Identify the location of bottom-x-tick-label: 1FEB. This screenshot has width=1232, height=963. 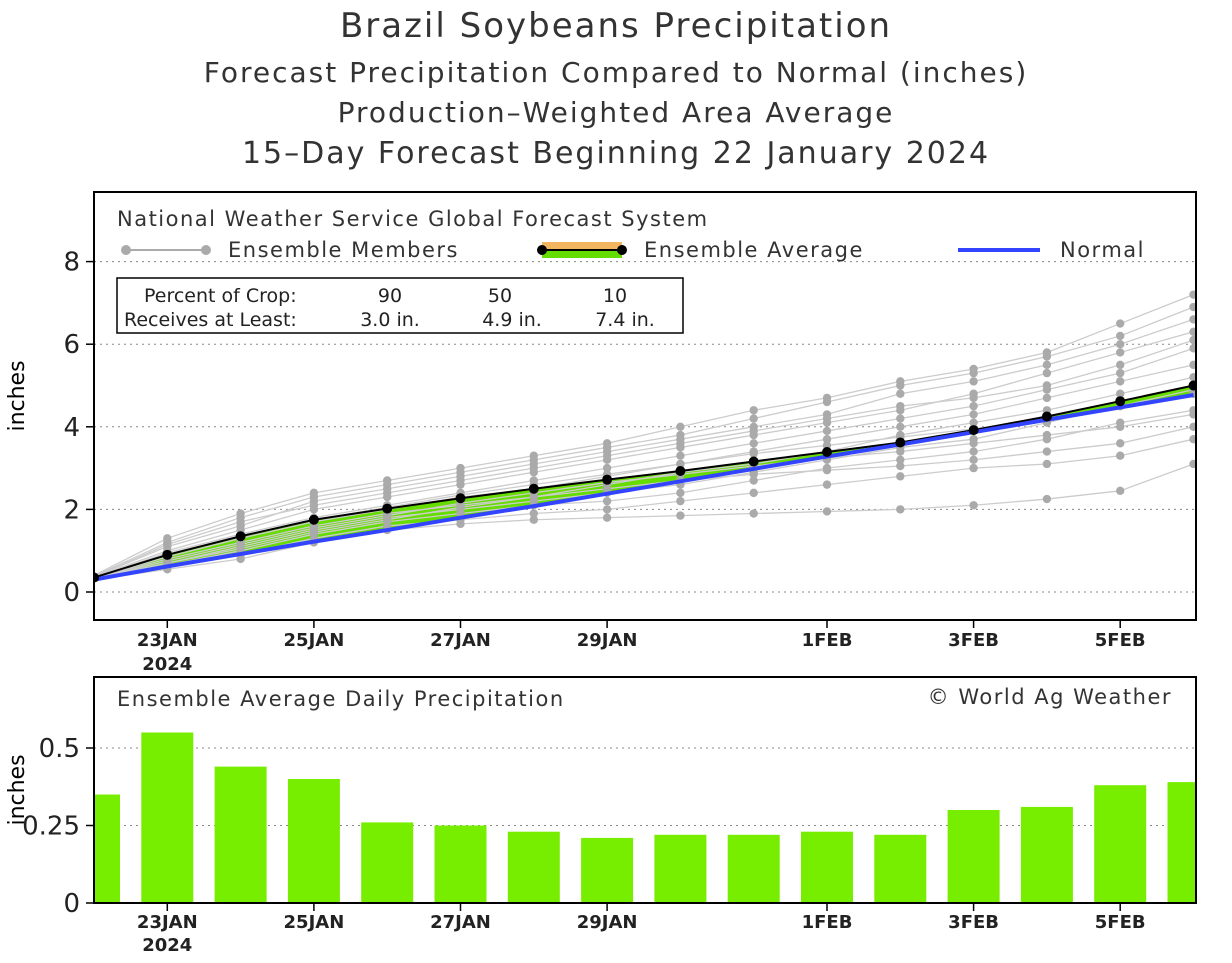
(827, 922).